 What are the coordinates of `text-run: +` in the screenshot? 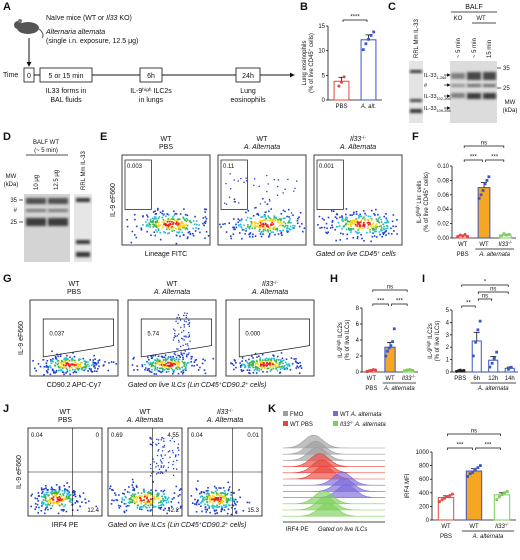 It's located at (200, 524).